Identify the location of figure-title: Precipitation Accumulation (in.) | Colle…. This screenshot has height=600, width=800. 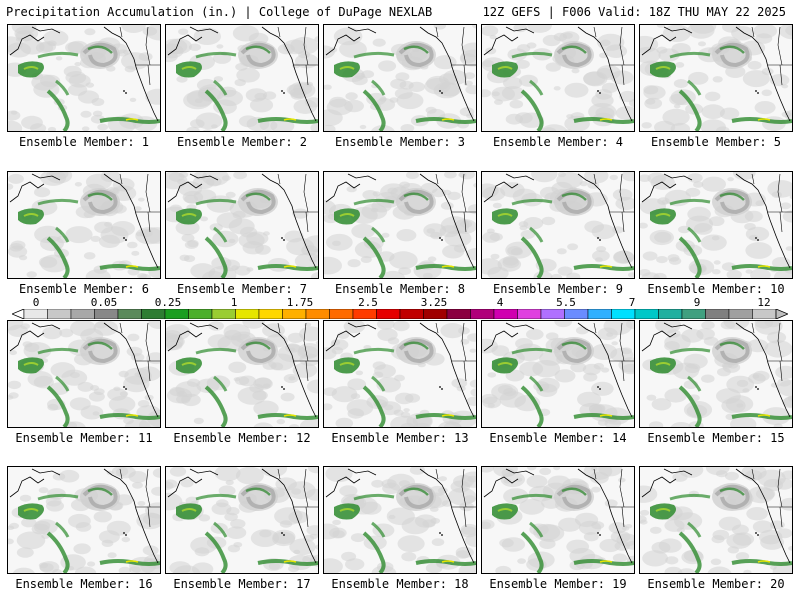
(219, 12).